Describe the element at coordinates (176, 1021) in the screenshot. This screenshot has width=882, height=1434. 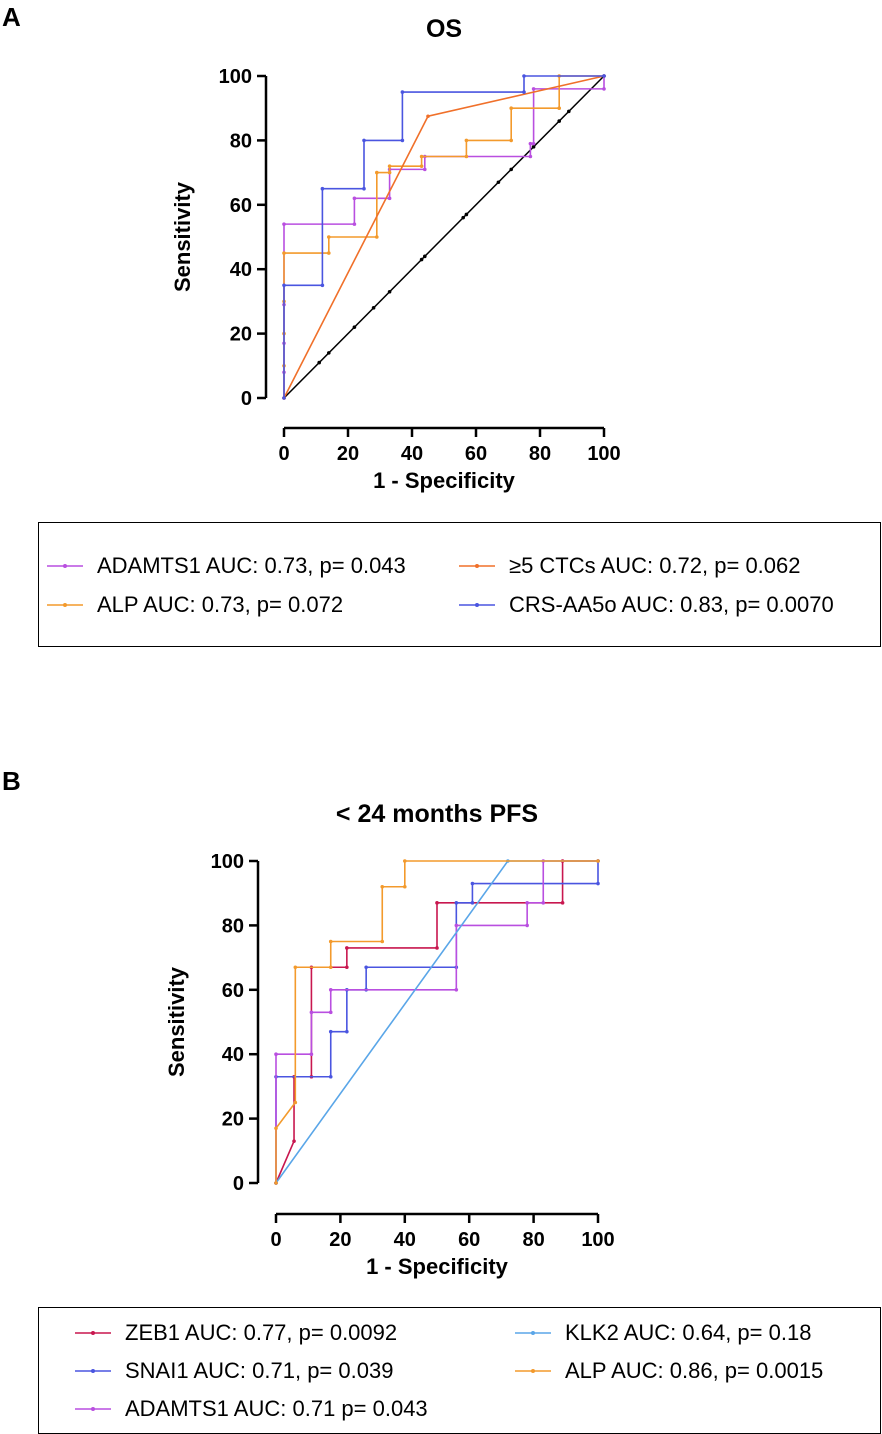
I see `y-axis-label: Sensitivity` at that location.